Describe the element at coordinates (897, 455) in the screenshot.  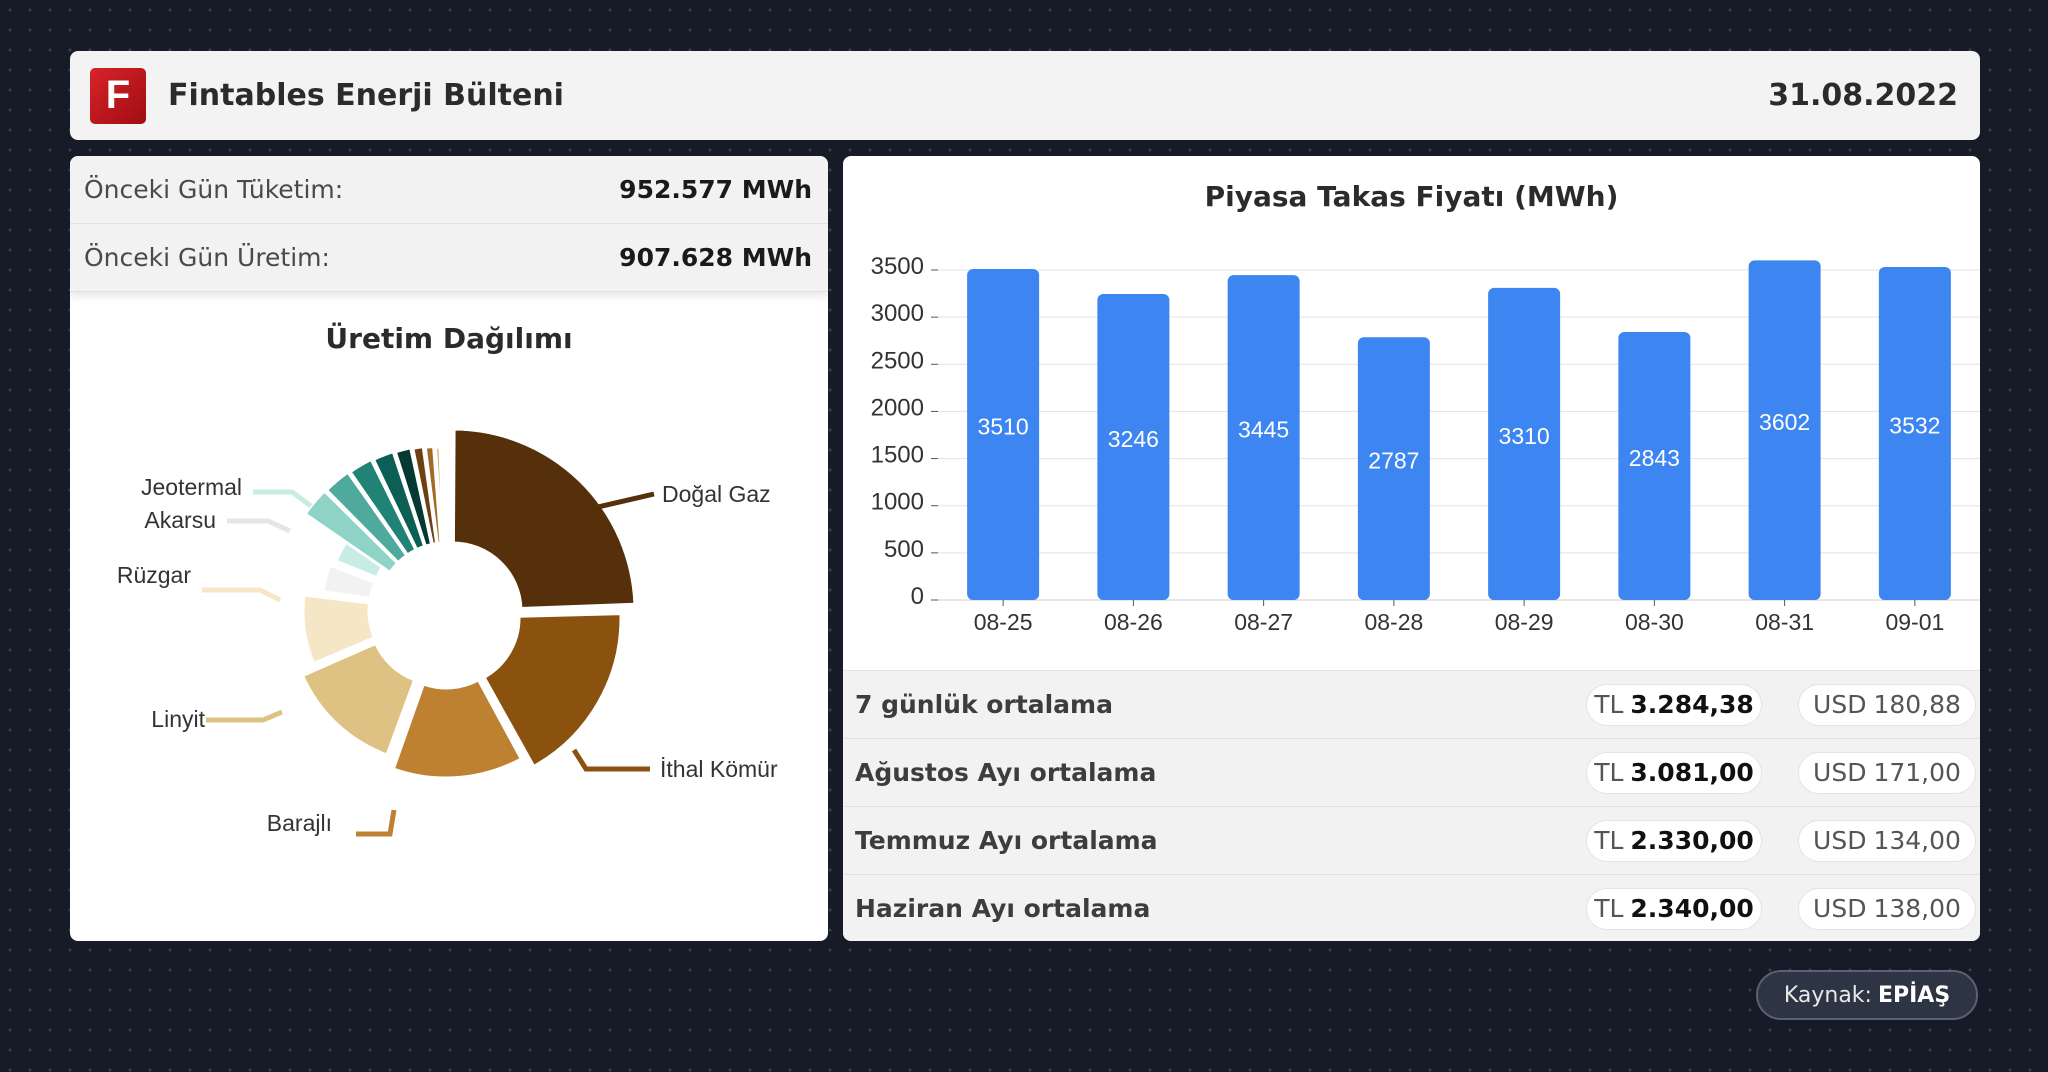
I see `y-tick-label: 1500` at that location.